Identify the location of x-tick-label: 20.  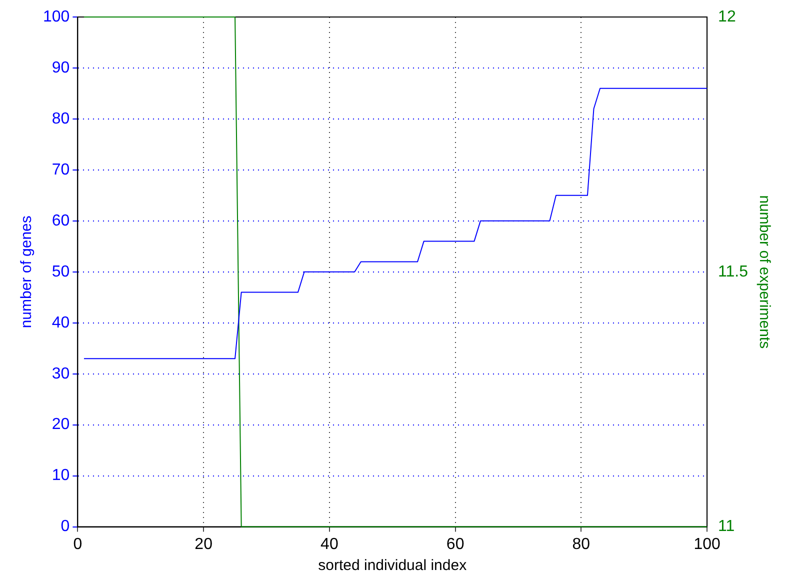
(203, 544).